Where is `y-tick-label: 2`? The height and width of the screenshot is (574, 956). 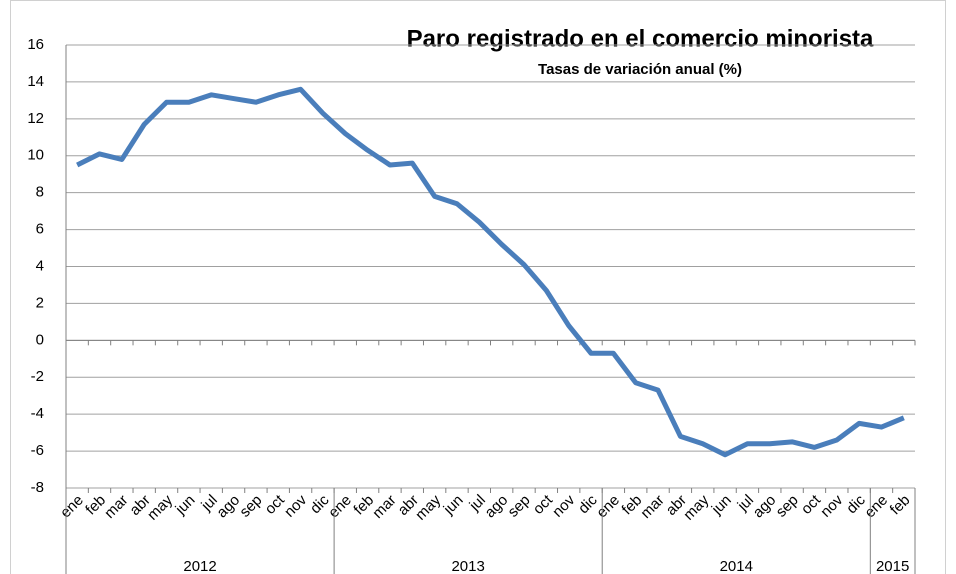 y-tick-label: 2 is located at coordinates (40, 302).